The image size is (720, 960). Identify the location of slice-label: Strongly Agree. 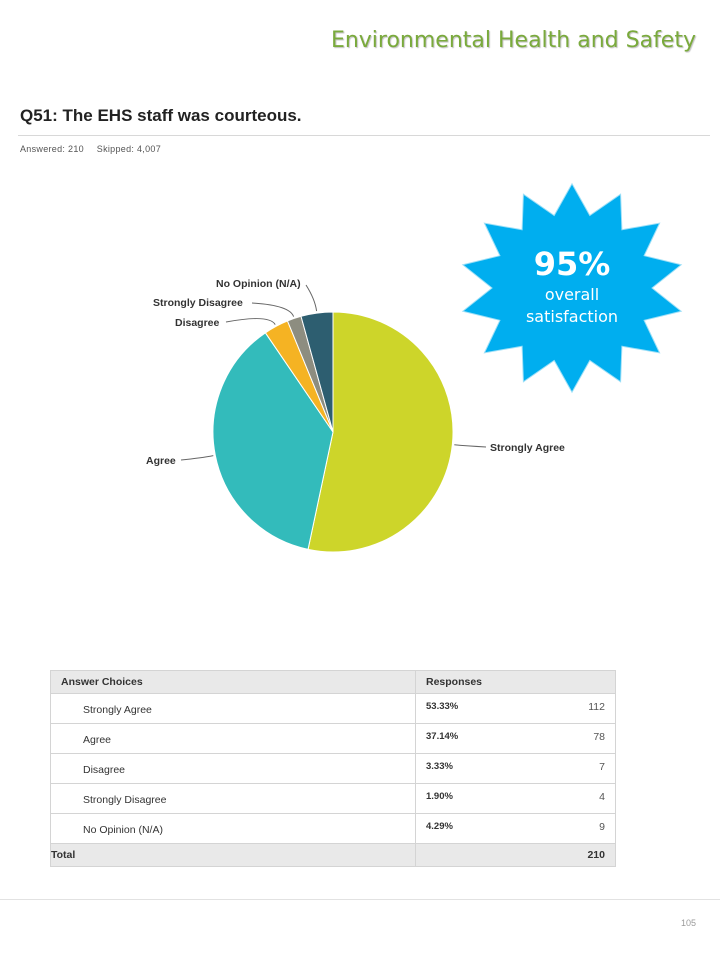
(527, 448).